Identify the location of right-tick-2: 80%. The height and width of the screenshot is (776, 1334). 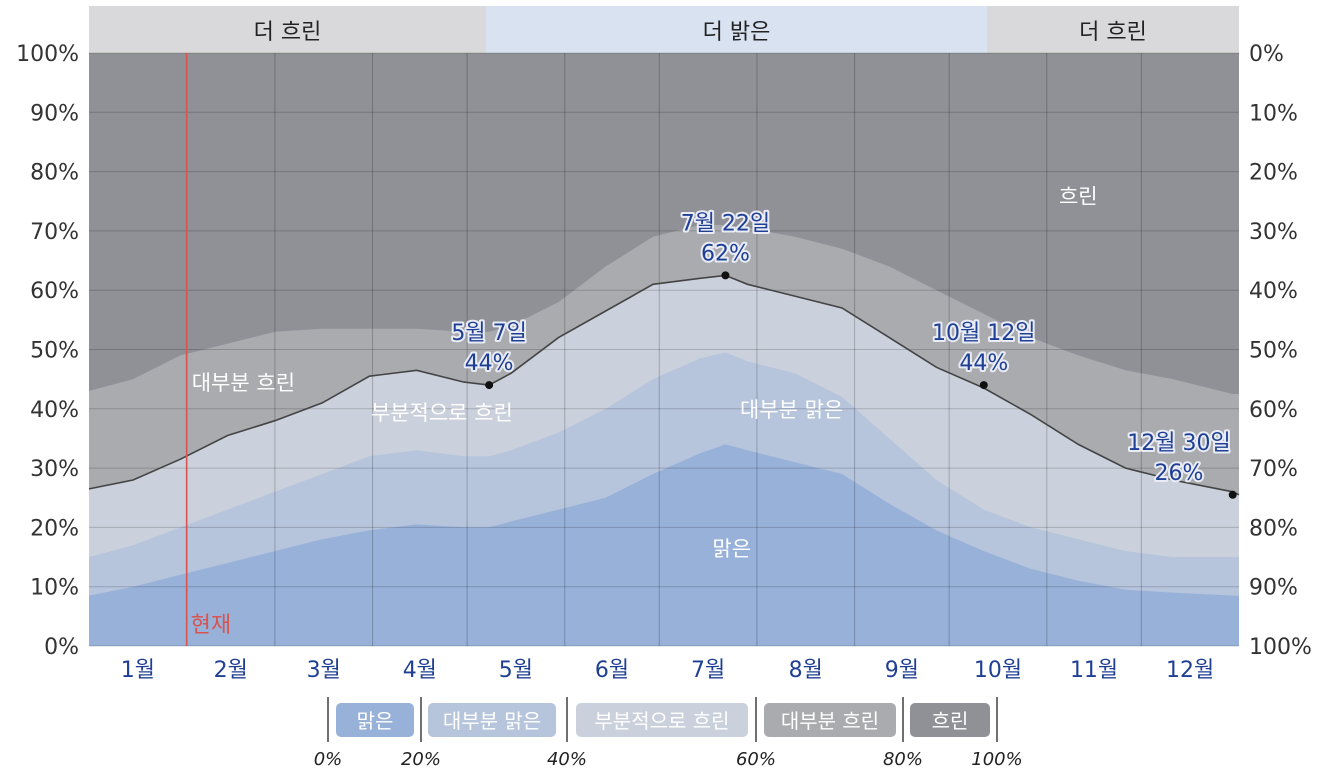
(1273, 528).